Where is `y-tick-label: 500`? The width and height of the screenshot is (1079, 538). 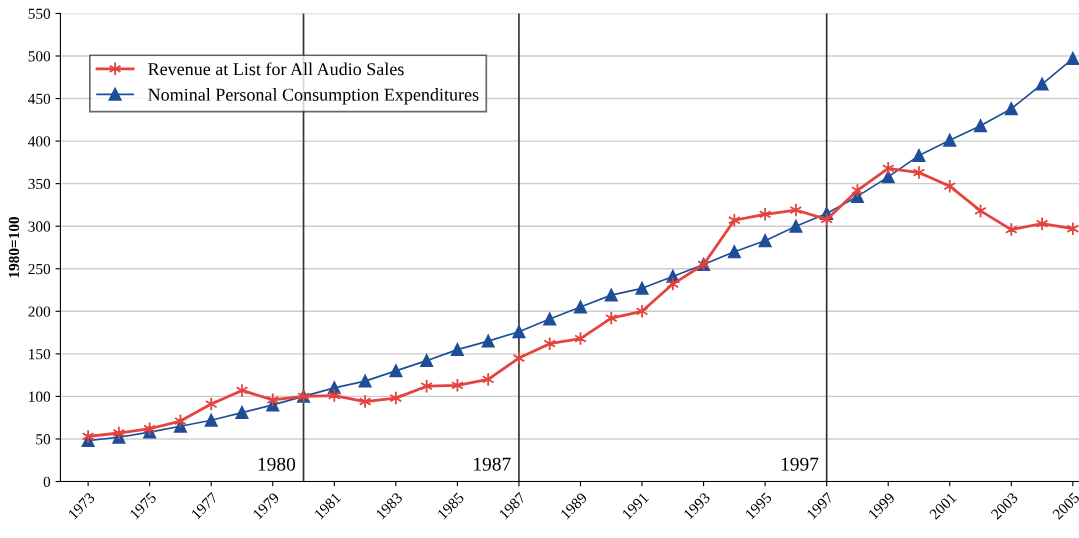 y-tick-label: 500 is located at coordinates (39, 56).